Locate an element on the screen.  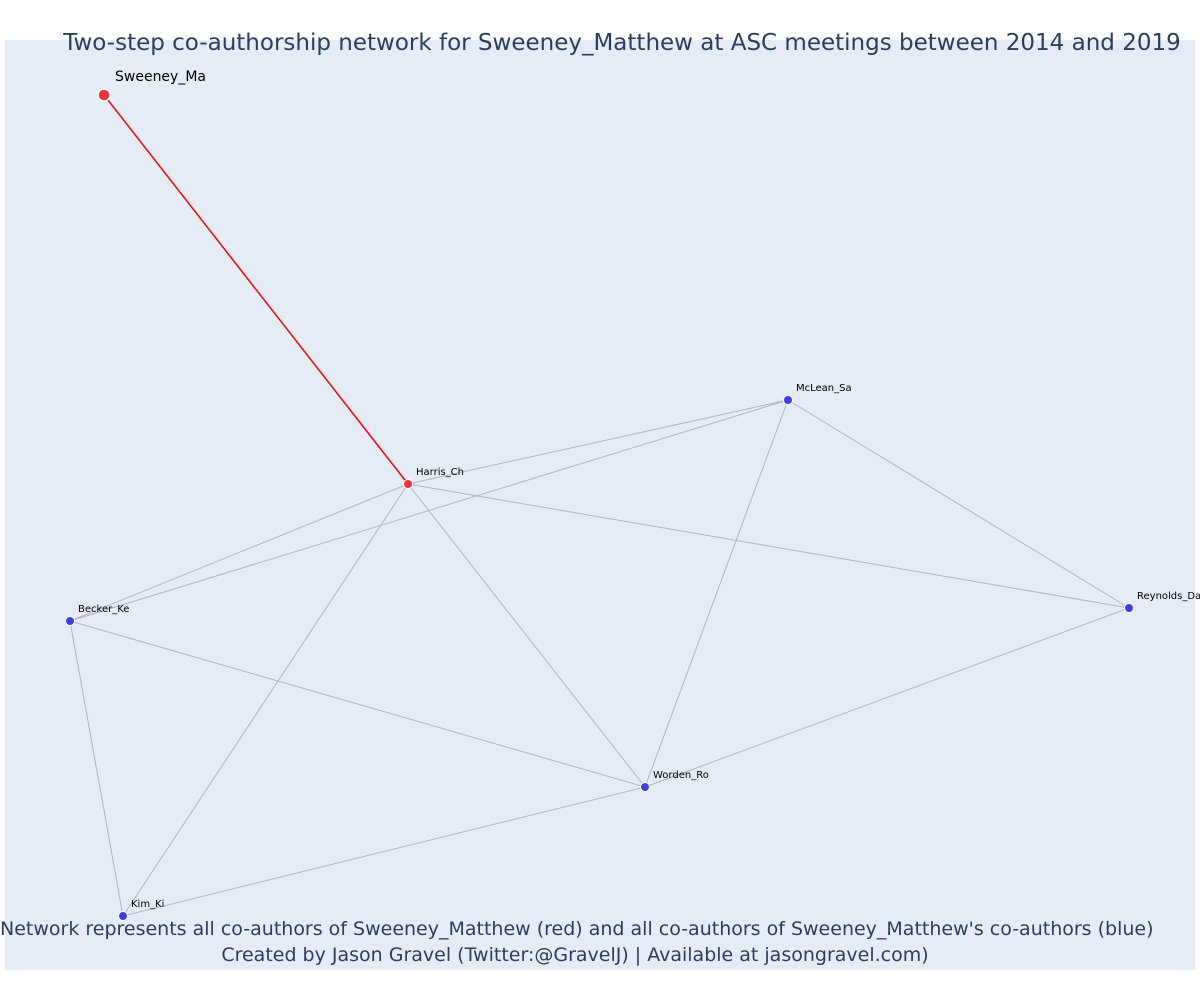
node-becker is located at coordinates (70, 621).